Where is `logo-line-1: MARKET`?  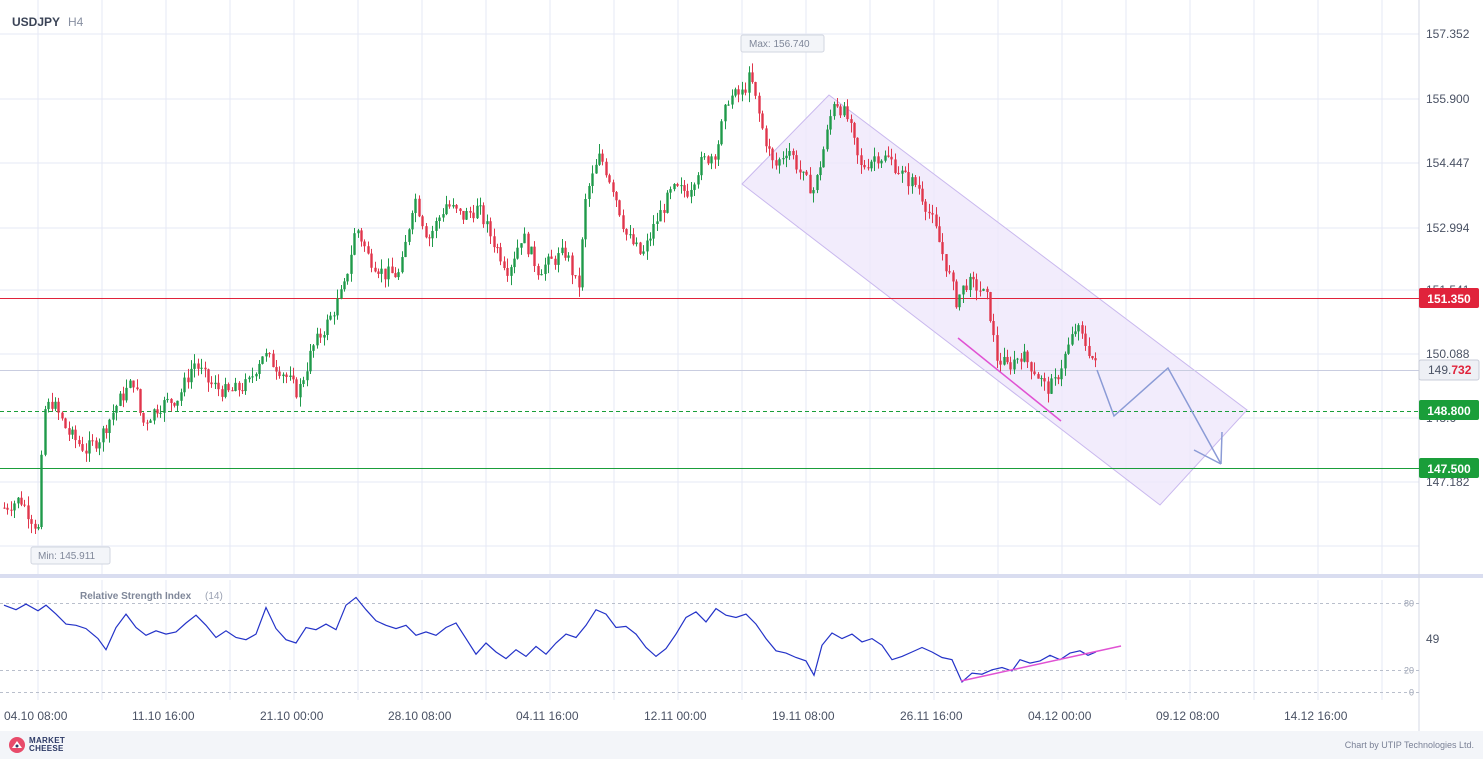 logo-line-1: MARKET is located at coordinates (47, 740).